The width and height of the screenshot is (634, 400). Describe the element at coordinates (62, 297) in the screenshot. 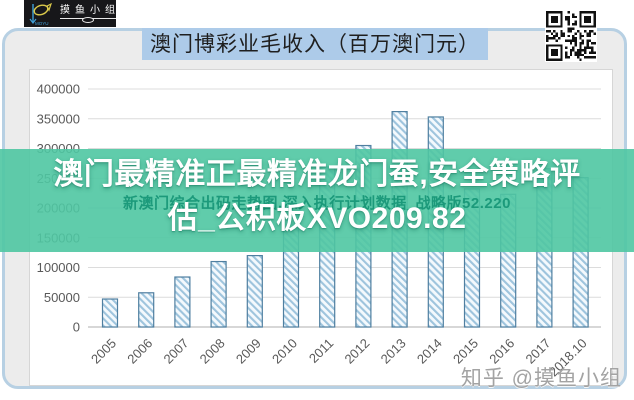

I see `y-axis-label: 50000` at that location.